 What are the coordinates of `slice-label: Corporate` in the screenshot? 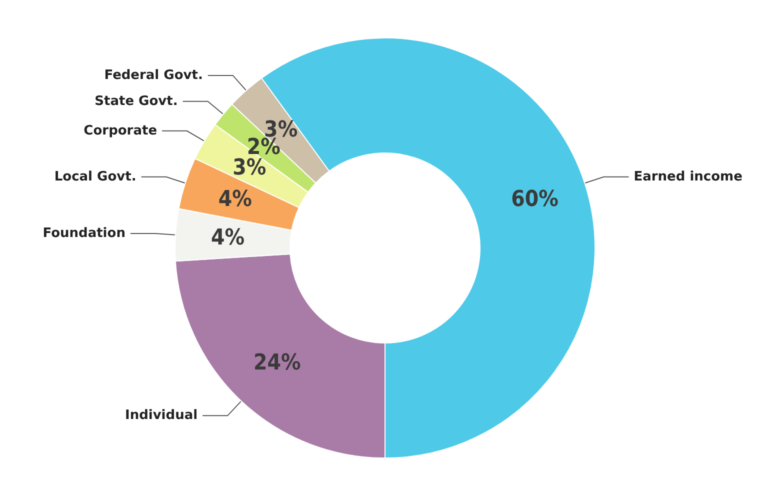 It's located at (121, 130).